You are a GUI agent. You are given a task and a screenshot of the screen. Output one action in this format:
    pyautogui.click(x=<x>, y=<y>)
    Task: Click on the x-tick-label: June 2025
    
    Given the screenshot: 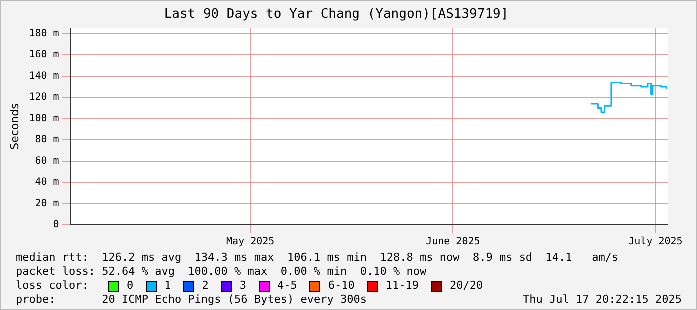 What is the action you would take?
    pyautogui.click(x=453, y=242)
    